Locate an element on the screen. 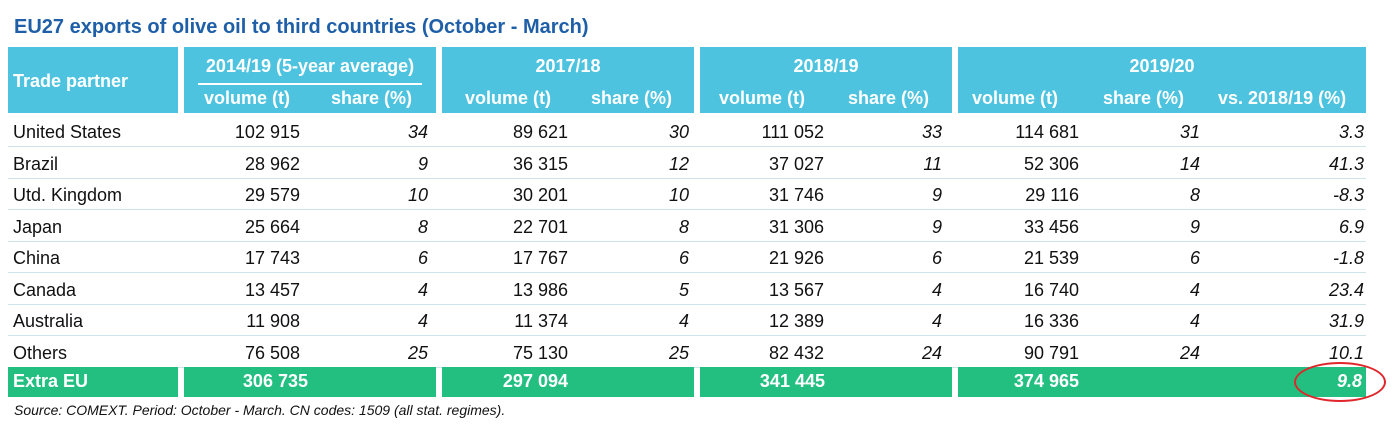  cell-volume-2017-18: 89 621 is located at coordinates (540, 132).